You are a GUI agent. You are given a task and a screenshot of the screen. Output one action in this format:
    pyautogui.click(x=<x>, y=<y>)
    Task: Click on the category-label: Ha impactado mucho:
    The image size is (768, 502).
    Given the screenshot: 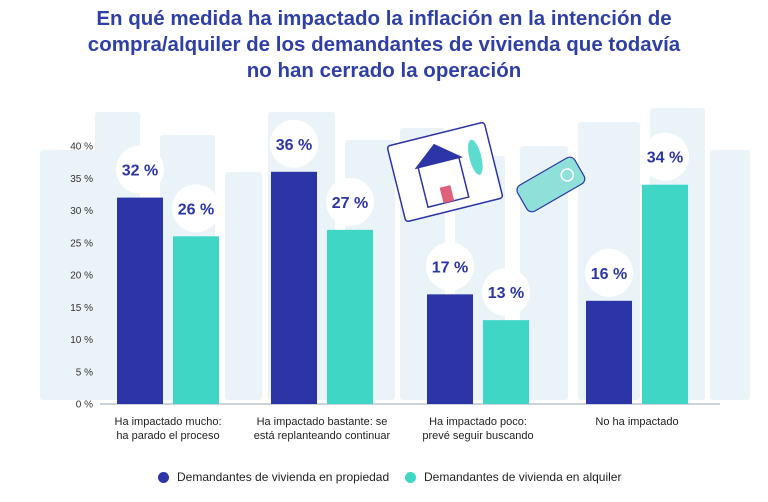 What is the action you would take?
    pyautogui.click(x=168, y=422)
    